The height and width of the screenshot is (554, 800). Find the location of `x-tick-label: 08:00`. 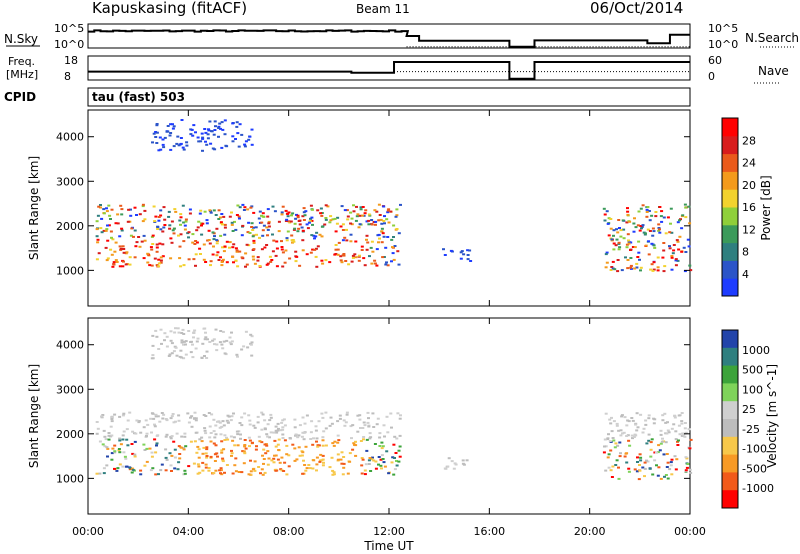

x-tick-label: 08:00 is located at coordinates (289, 531).